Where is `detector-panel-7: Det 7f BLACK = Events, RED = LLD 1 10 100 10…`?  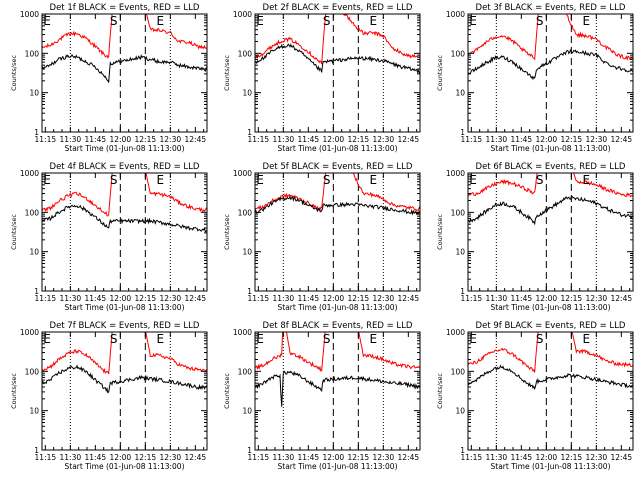 detector-panel-7: Det 7f BLACK = Events, RED = LLD 1 10 100 10… is located at coordinates (109, 396).